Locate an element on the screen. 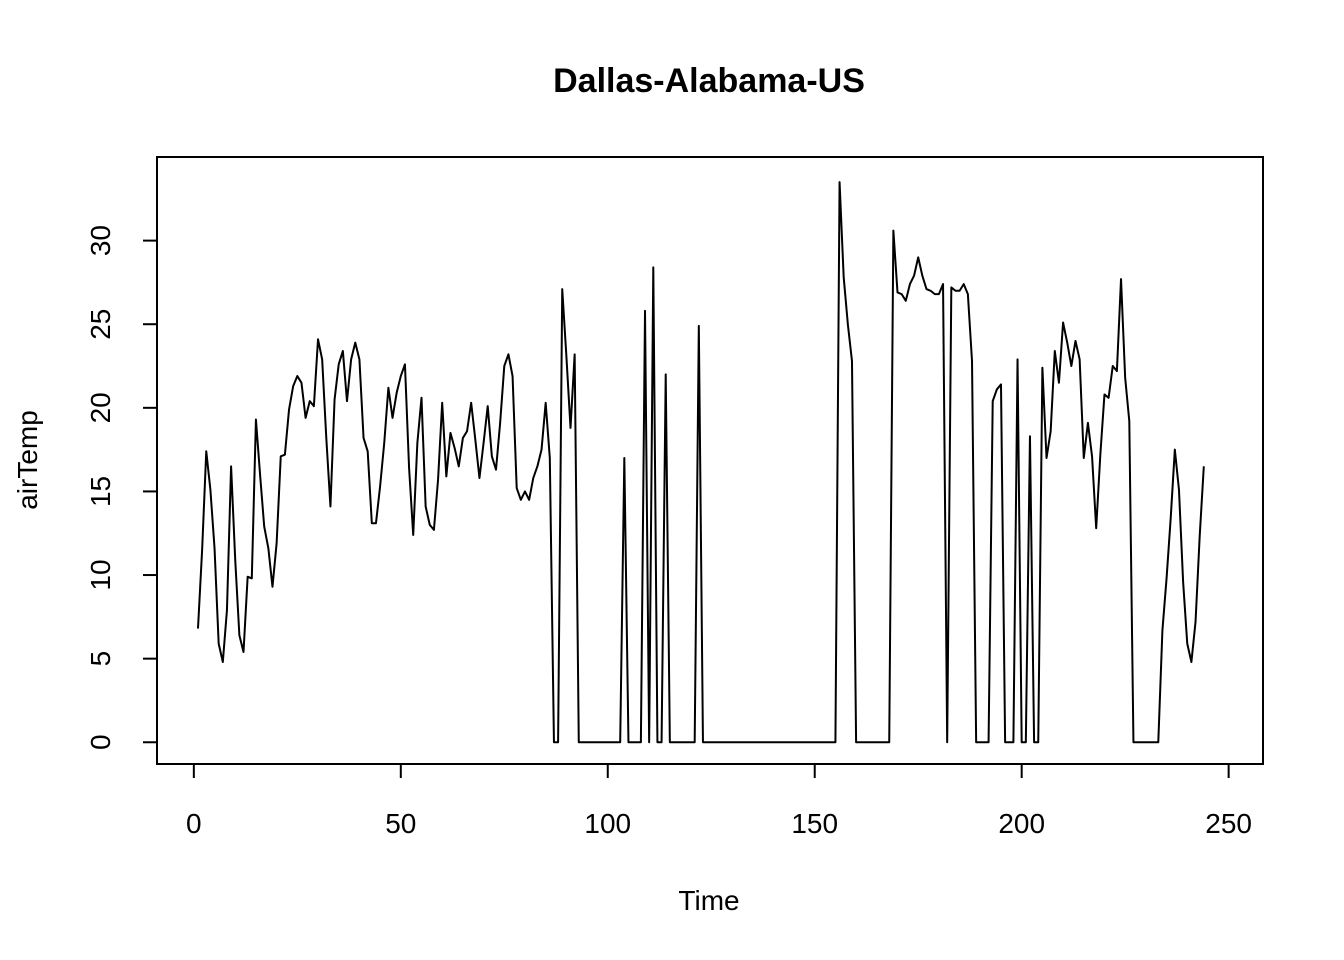 The height and width of the screenshot is (960, 1344). x-axis: 0 50 100 150 200 250 is located at coordinates (719, 801).